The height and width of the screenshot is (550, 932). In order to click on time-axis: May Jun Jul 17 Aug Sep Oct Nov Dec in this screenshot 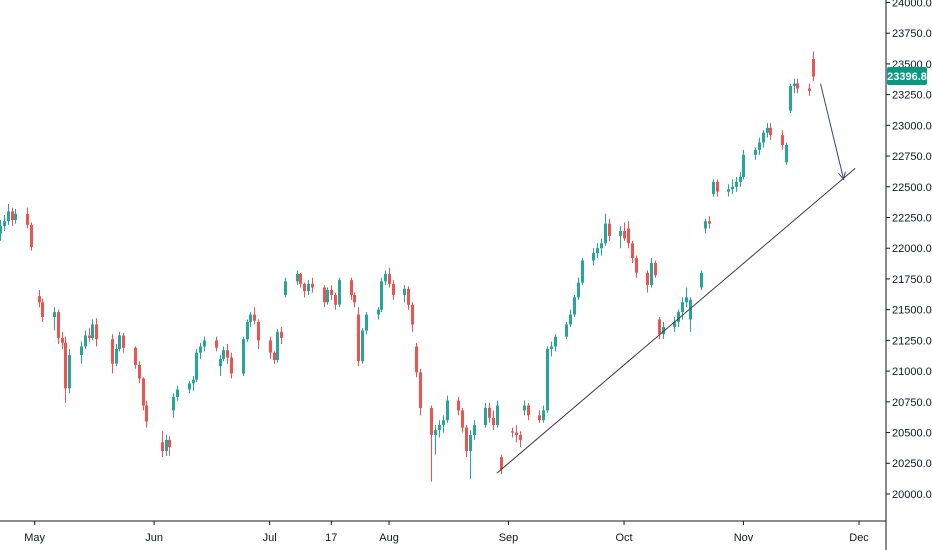, I will do `click(446, 532)`.